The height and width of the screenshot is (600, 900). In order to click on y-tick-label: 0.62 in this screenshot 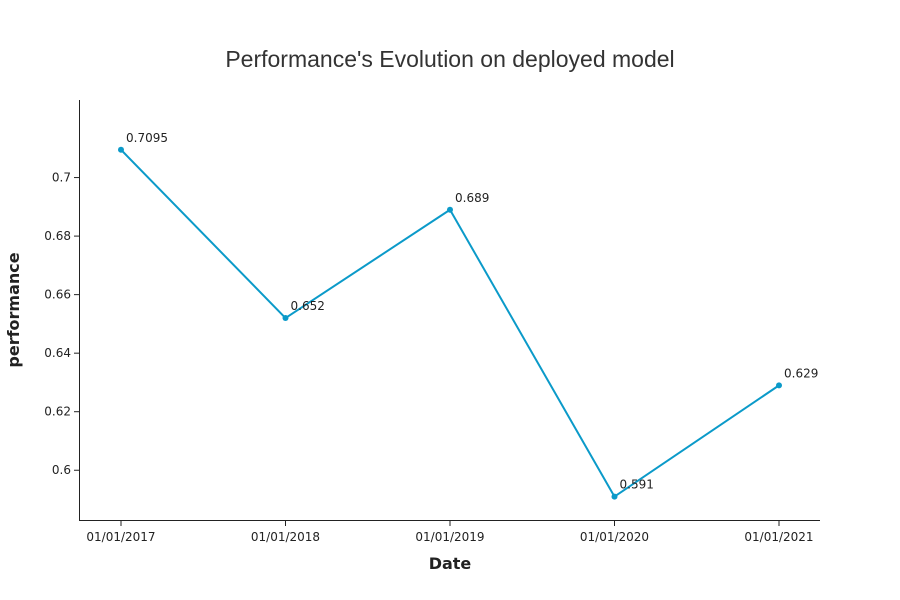, I will do `click(57, 412)`.